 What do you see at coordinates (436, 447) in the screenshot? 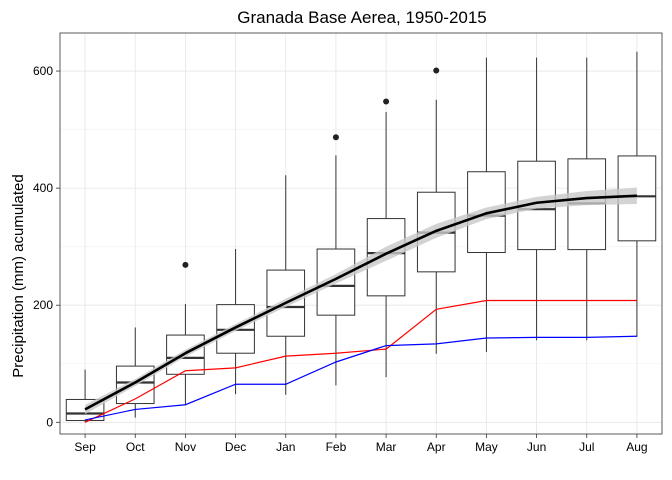
I see `x-tick-label: Apr` at bounding box center [436, 447].